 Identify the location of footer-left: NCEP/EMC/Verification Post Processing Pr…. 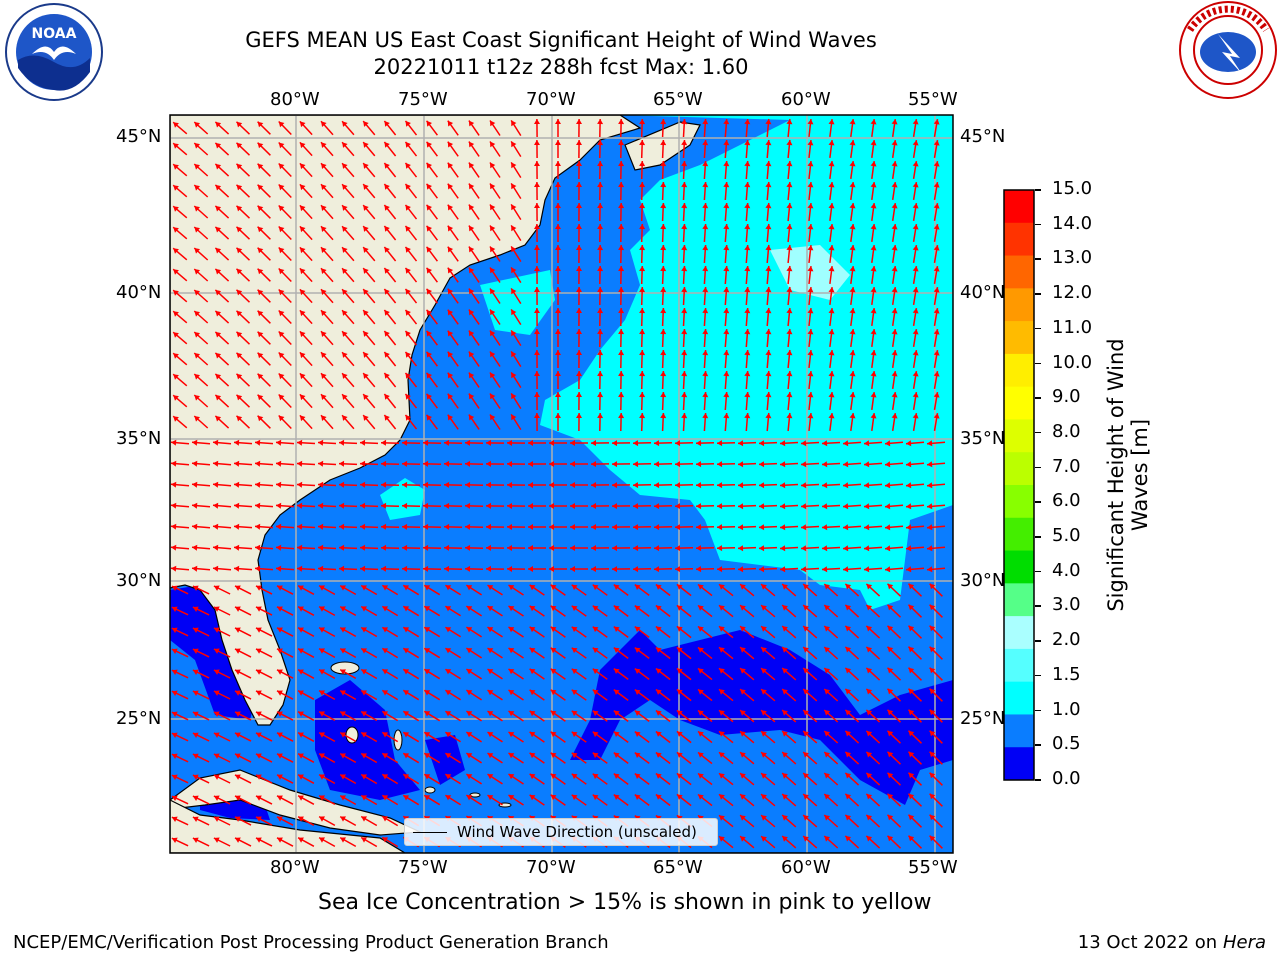
(311, 942).